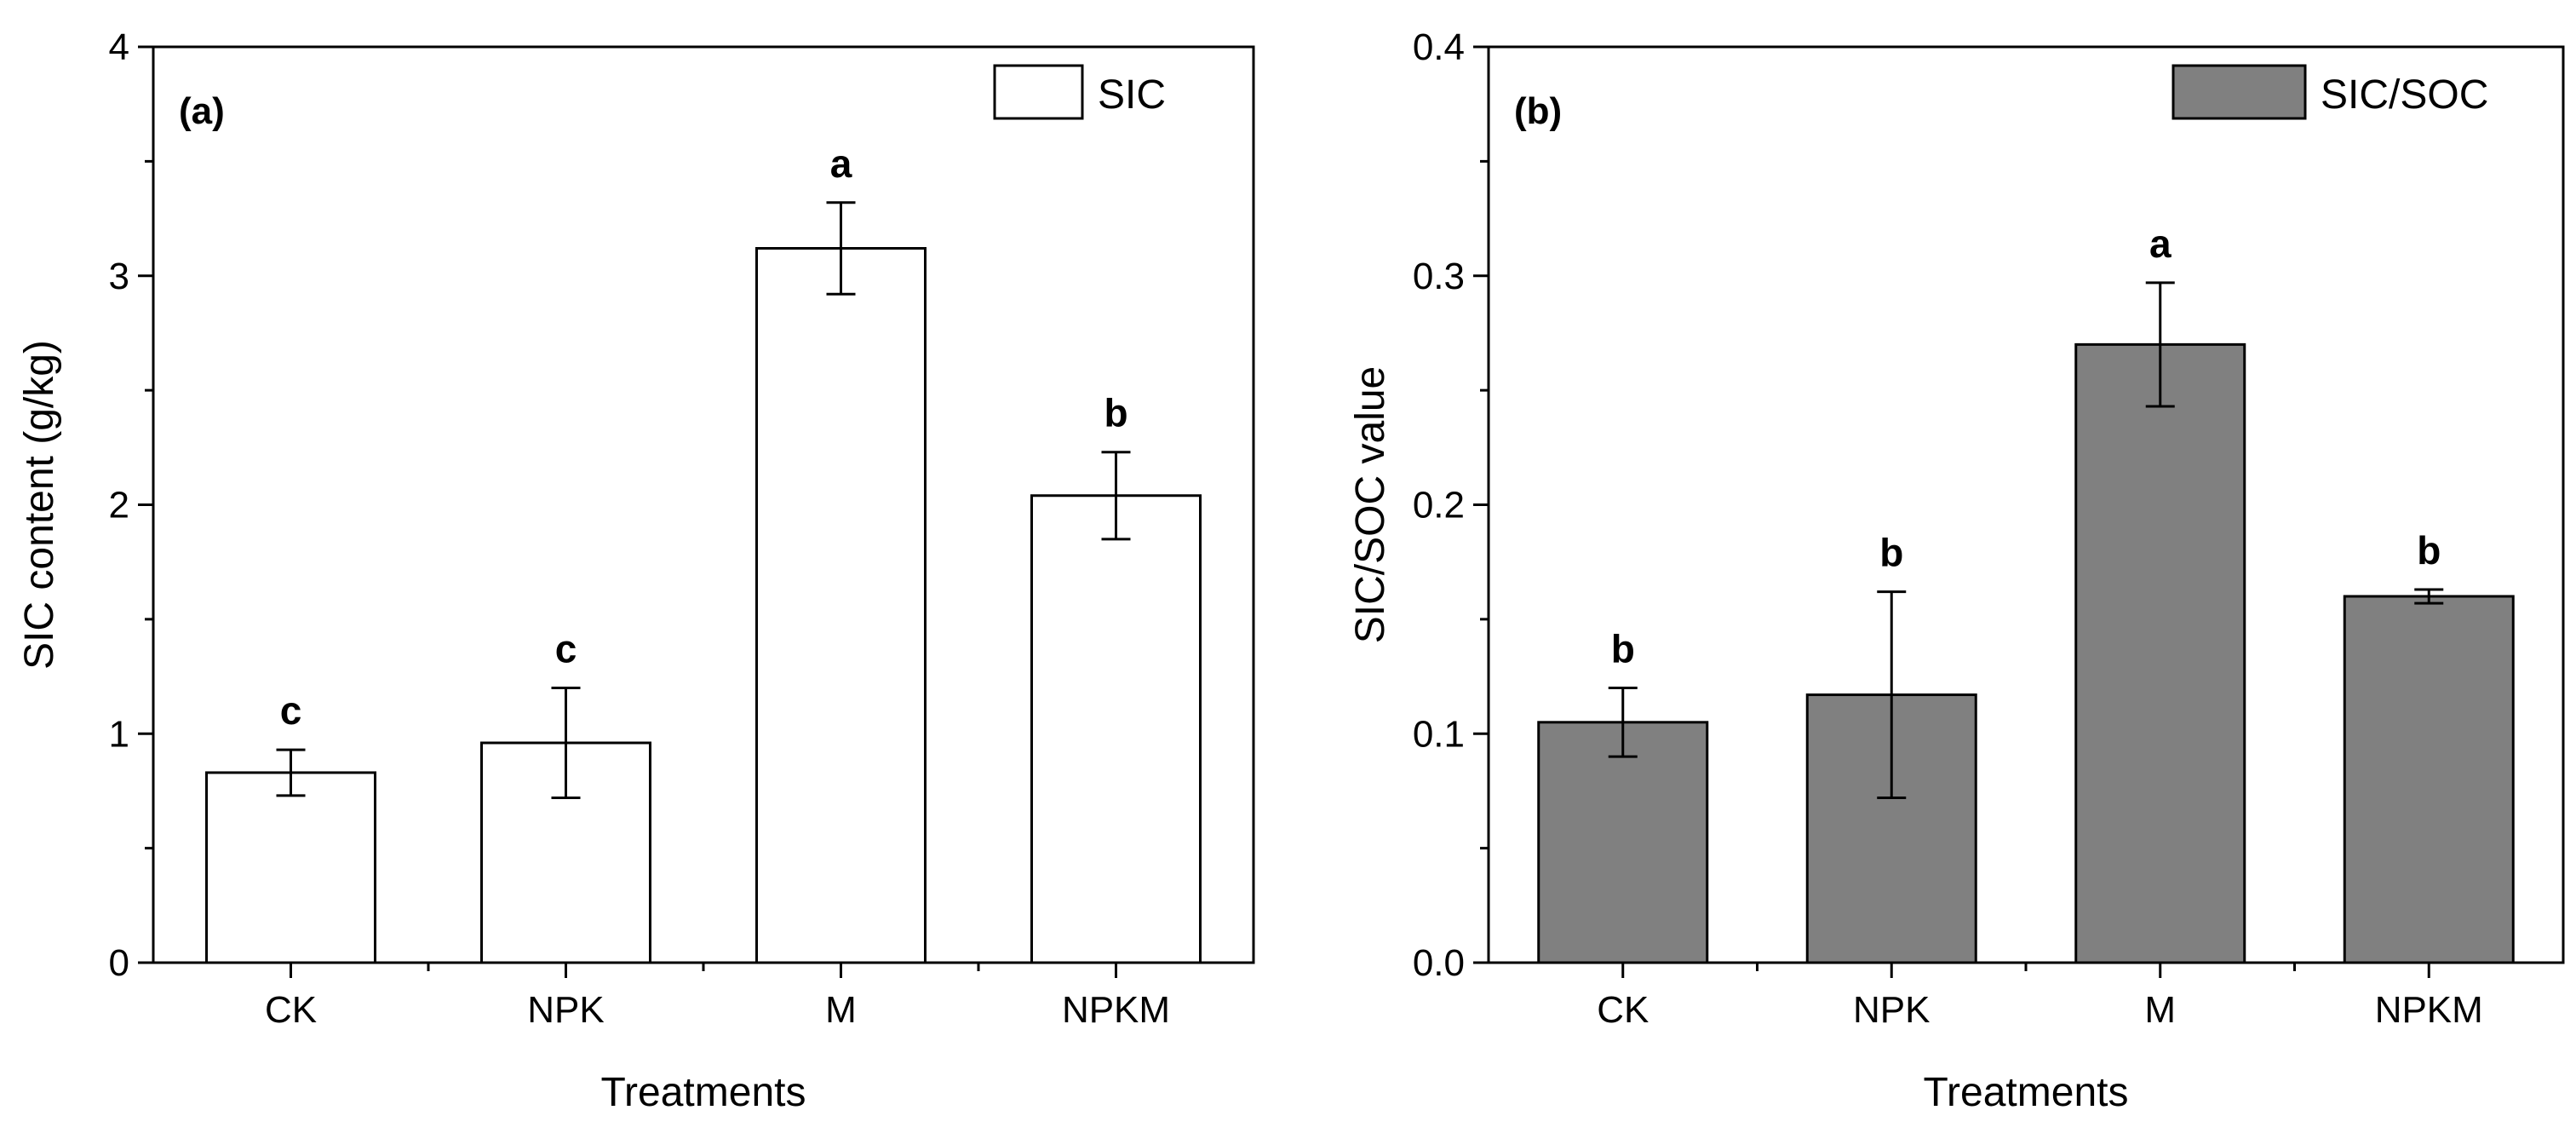 Image resolution: width=2576 pixels, height=1139 pixels. What do you see at coordinates (1439, 506) in the screenshot?
I see `y-tick-label: 0.2` at bounding box center [1439, 506].